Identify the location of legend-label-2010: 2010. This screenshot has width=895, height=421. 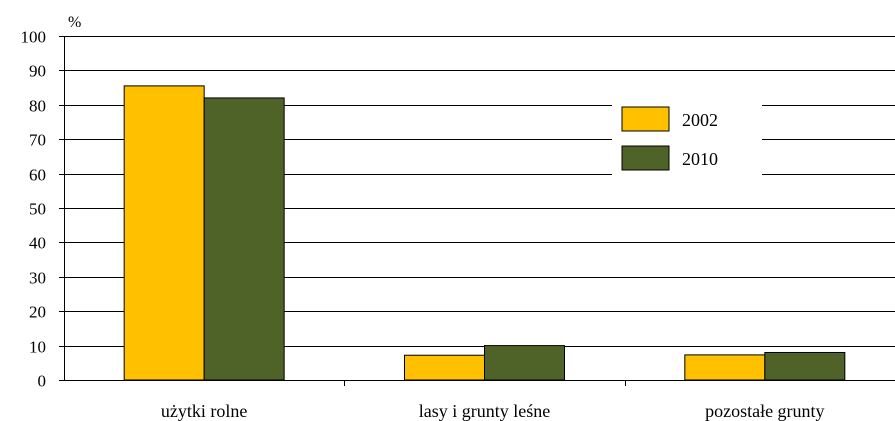
(700, 159).